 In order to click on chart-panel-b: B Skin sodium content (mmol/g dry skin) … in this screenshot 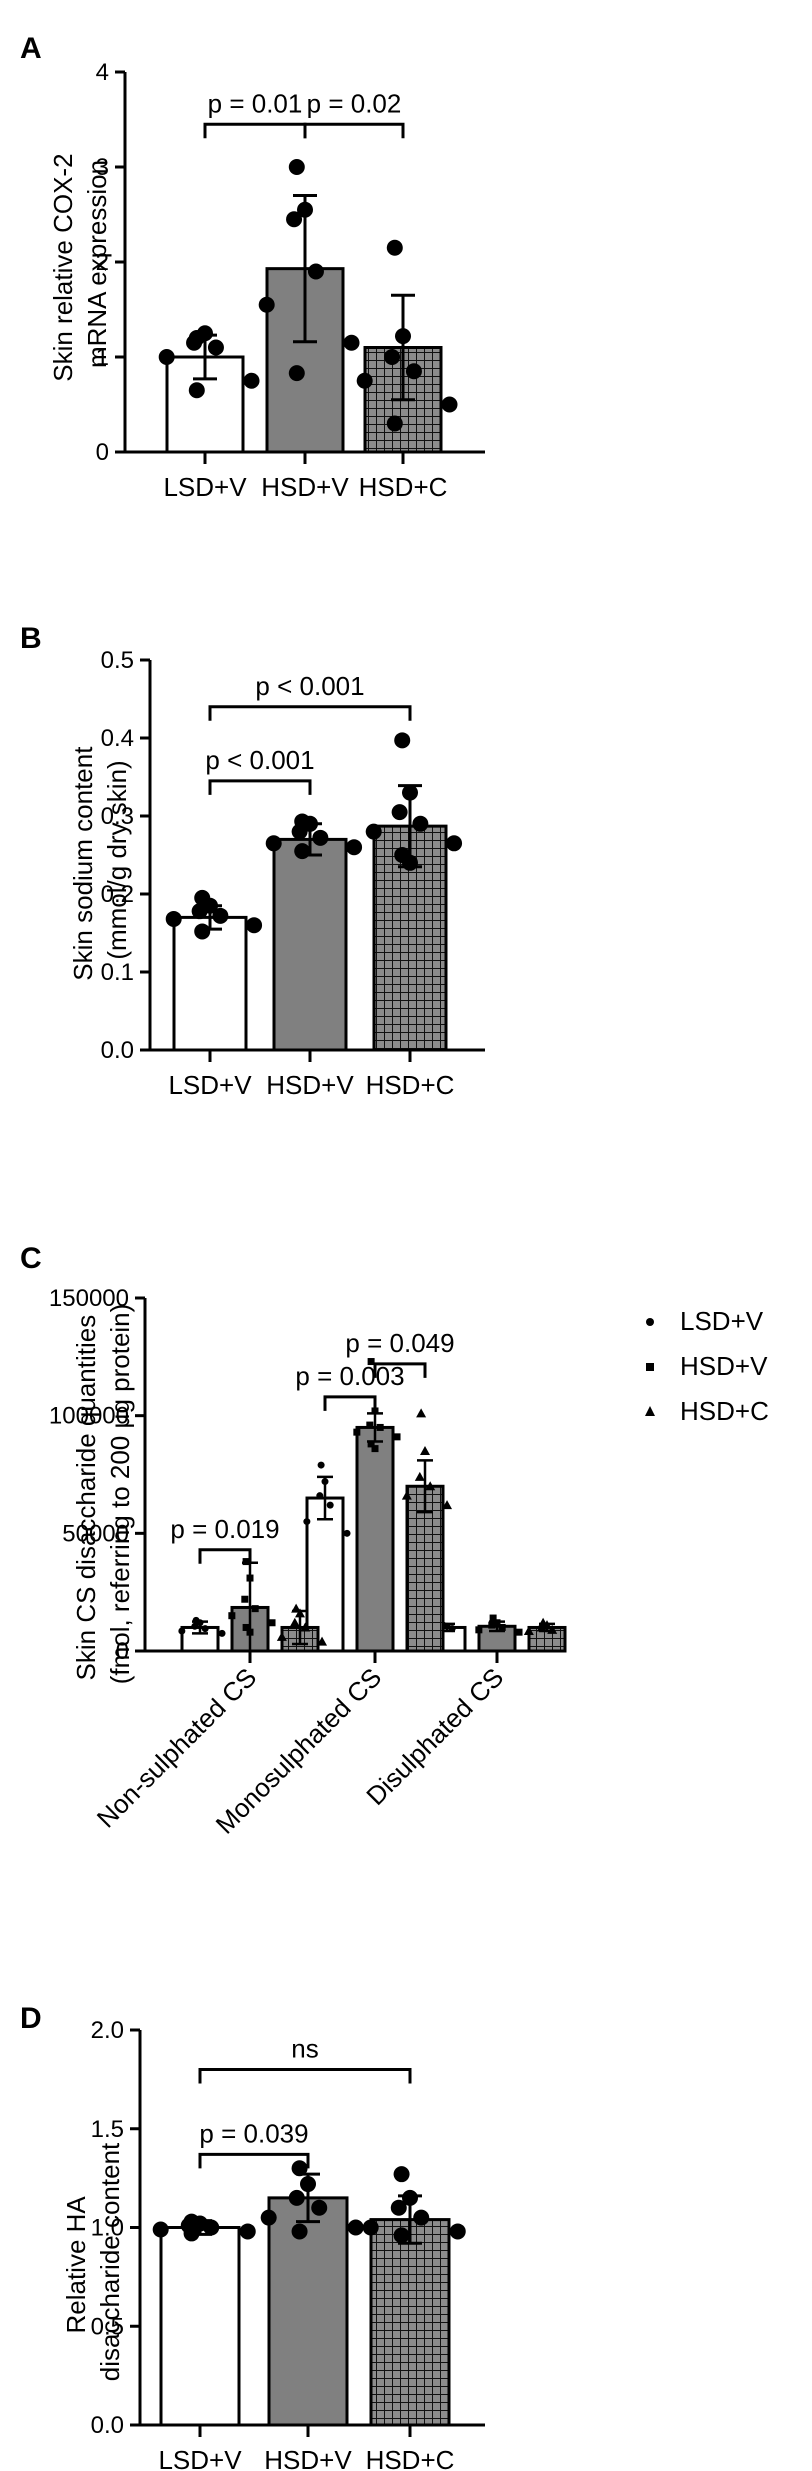, I will do `click(252, 861)`.